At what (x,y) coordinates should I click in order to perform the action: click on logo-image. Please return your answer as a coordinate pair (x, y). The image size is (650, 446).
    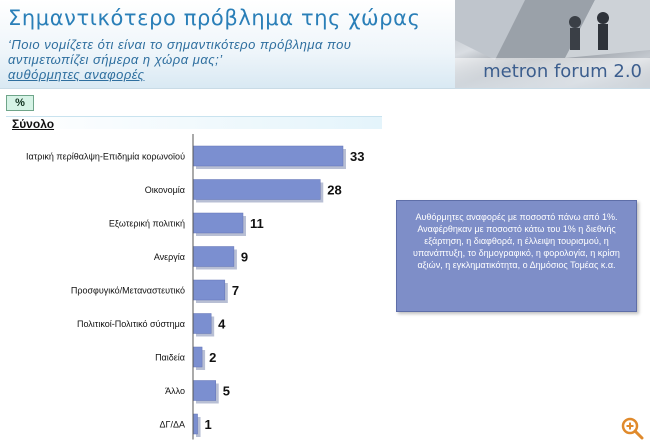
    Looking at the image, I should click on (552, 30).